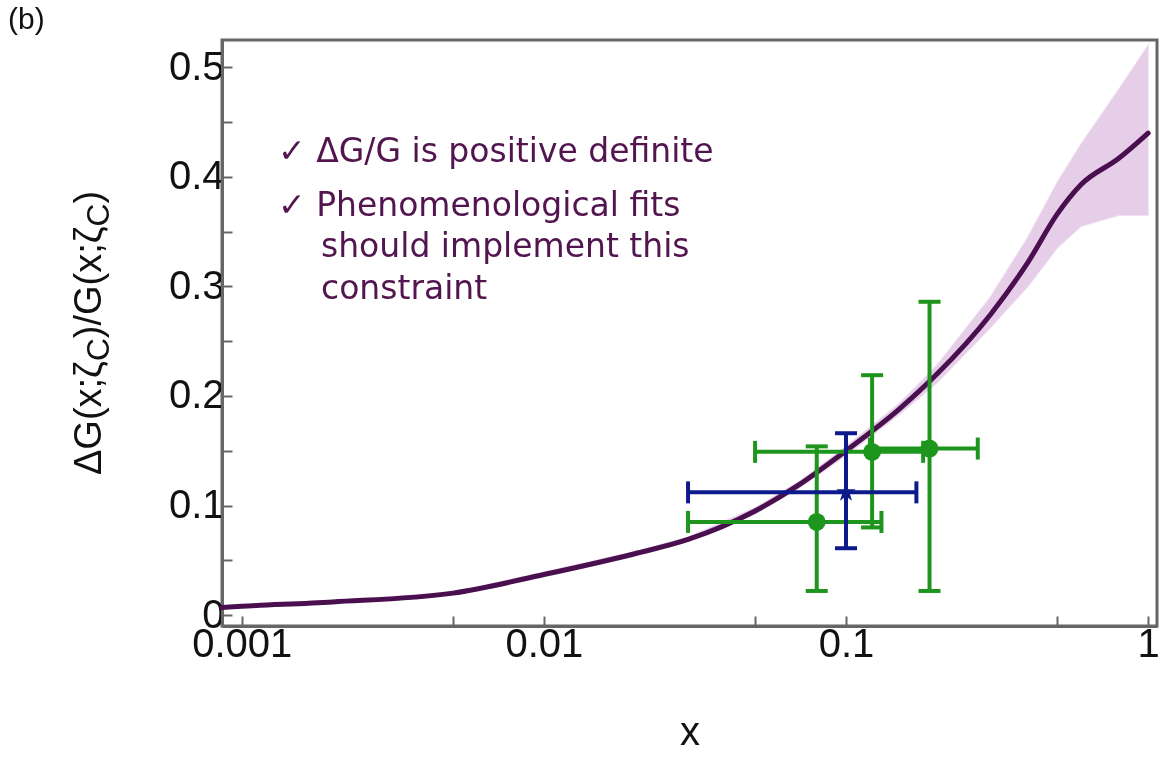 This screenshot has height=774, width=1165. Describe the element at coordinates (484, 246) in the screenshot. I see `annotation: ✓ Phenomenological fits should implement this constraint` at that location.